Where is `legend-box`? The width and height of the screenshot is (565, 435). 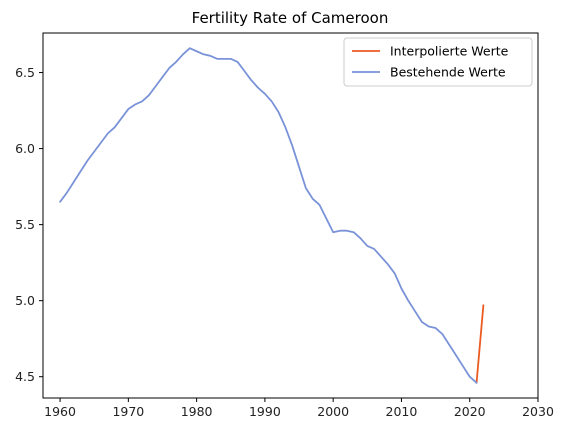
legend-box is located at coordinates (438, 62).